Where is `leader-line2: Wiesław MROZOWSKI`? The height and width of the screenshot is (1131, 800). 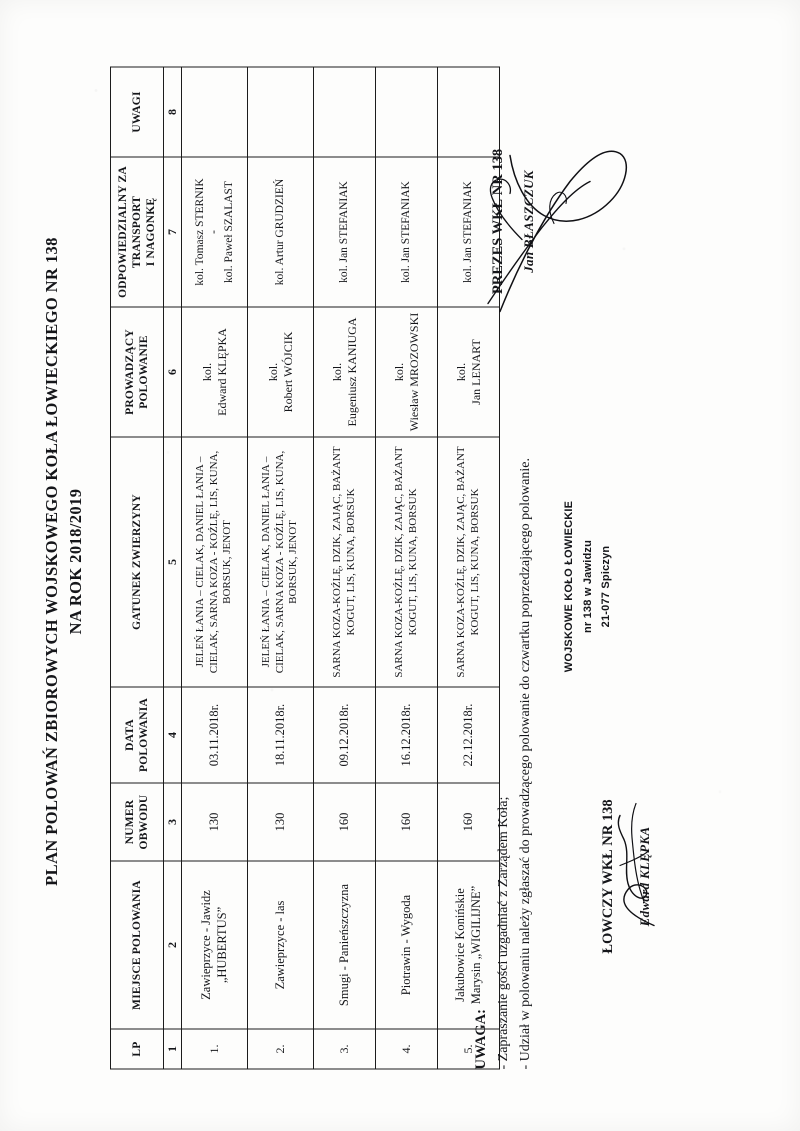
leader-line2: Wiesław MROZOWSKI is located at coordinates (413, 371).